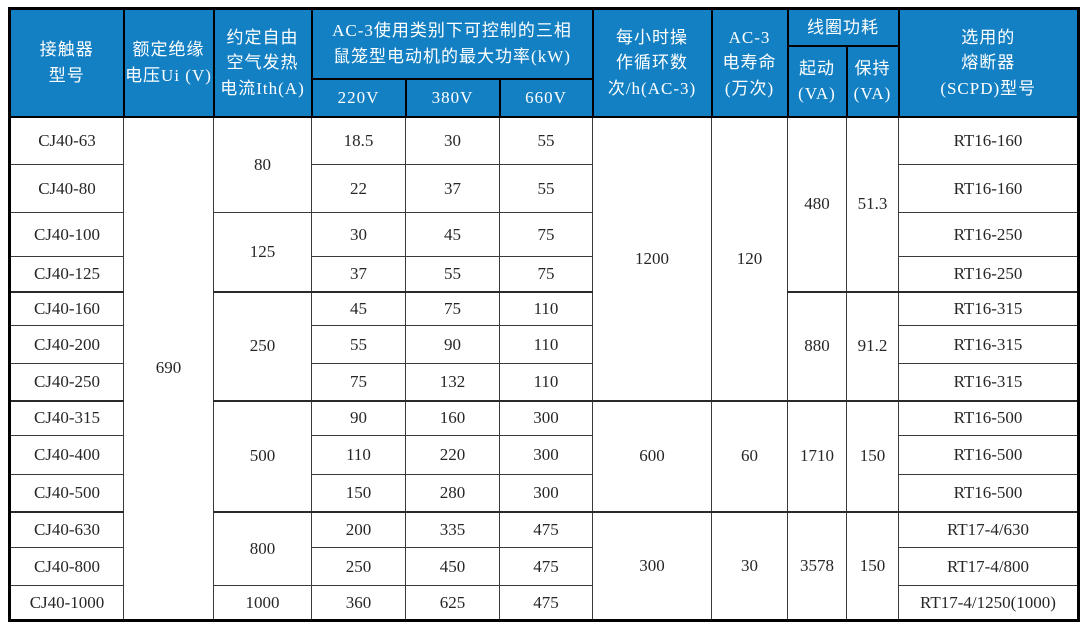  Describe the element at coordinates (66, 493) in the screenshot. I see `cell-model: CJ40-500` at that location.